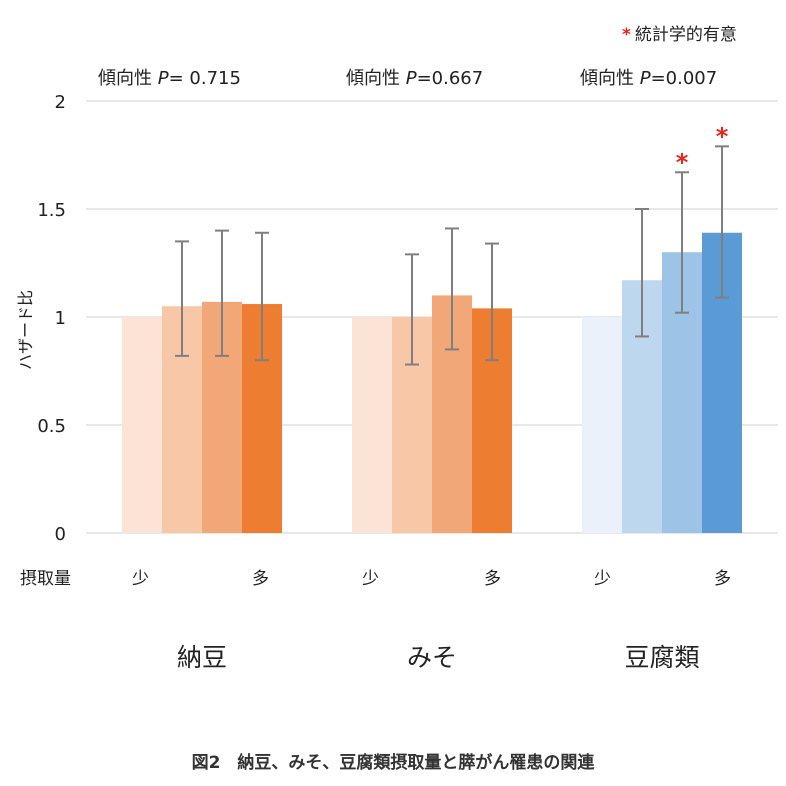  I want to click on p-trend-tofu: 傾向性 P=0.007, so click(648, 77).